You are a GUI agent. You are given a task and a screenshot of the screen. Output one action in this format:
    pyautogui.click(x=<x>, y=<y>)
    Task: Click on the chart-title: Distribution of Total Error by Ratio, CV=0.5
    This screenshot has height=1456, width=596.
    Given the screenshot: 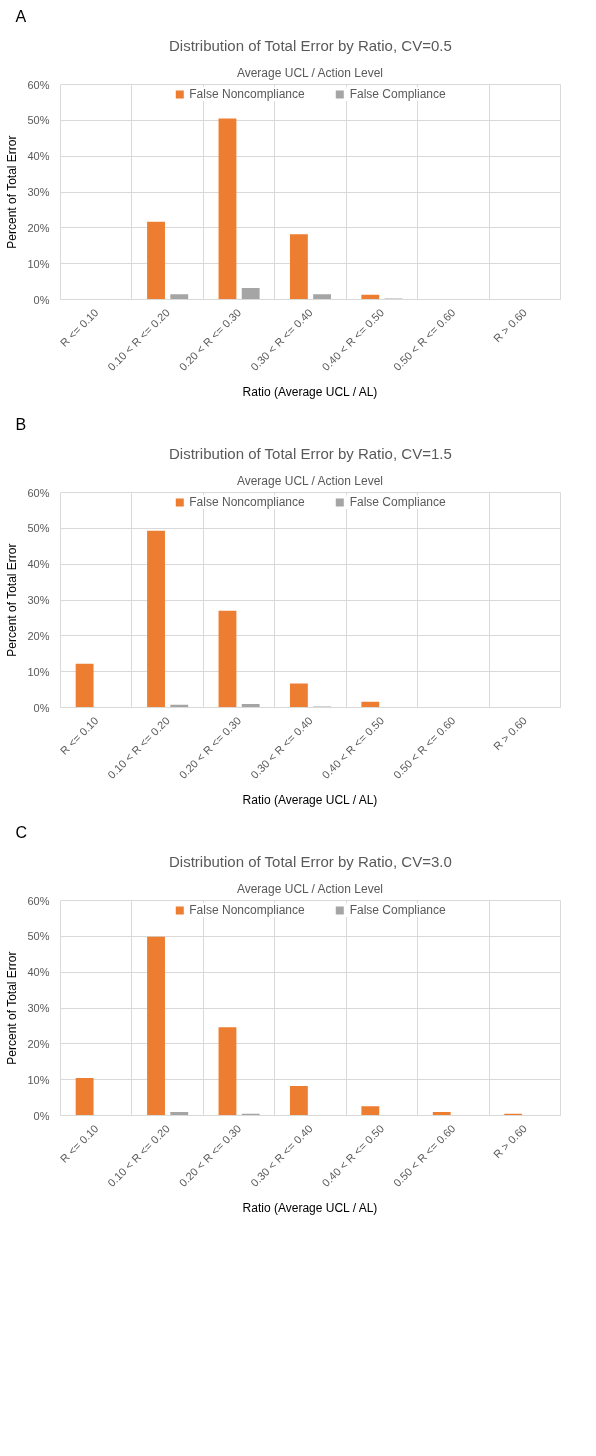 What is the action you would take?
    pyautogui.click(x=310, y=45)
    